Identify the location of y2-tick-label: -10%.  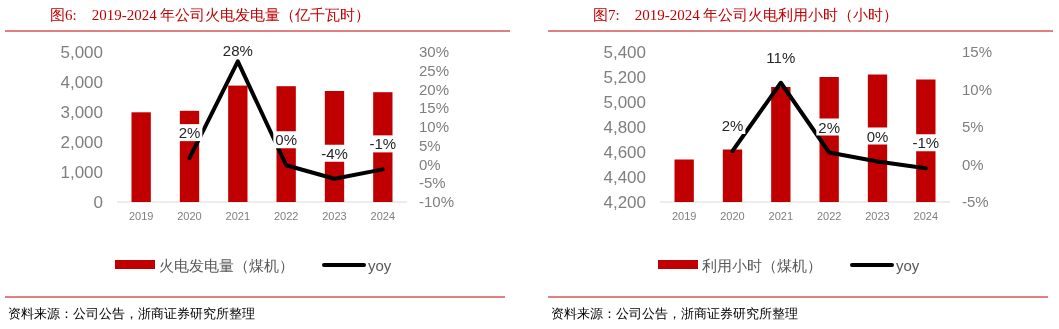
(437, 201).